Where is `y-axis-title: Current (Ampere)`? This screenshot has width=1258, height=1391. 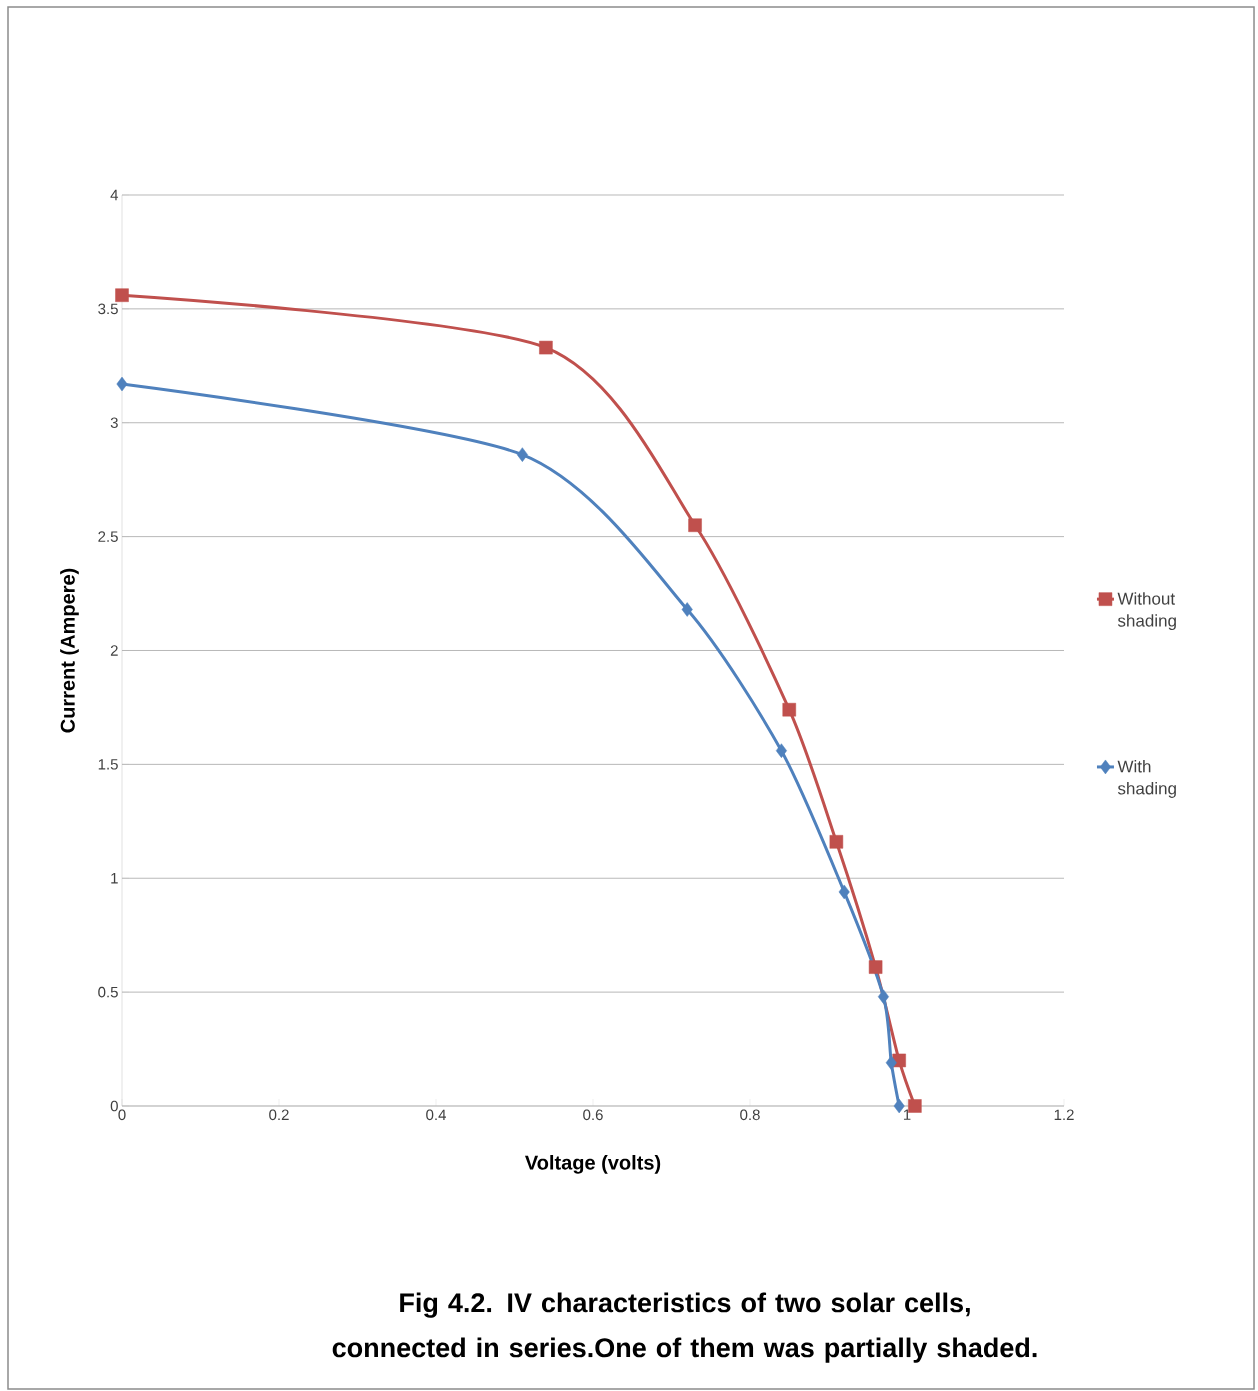 y-axis-title: Current (Ampere) is located at coordinates (69, 650).